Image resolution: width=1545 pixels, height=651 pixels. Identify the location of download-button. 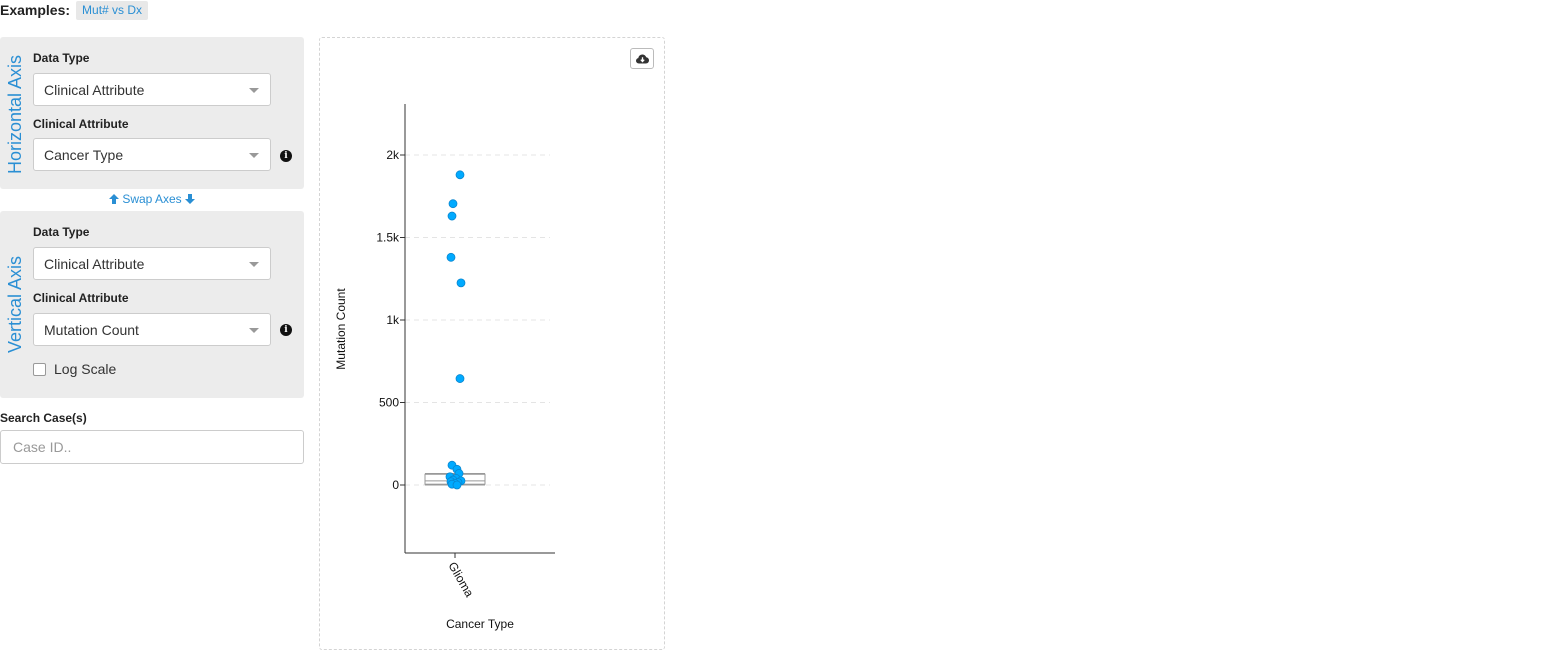
(642, 58).